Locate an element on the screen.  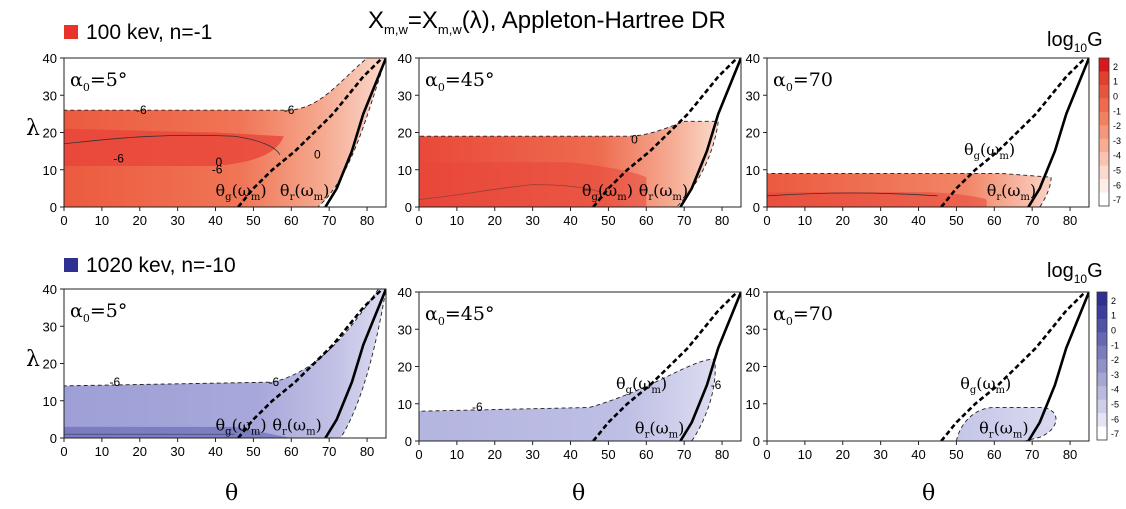
legend-swatch-blue is located at coordinates (71, 265).